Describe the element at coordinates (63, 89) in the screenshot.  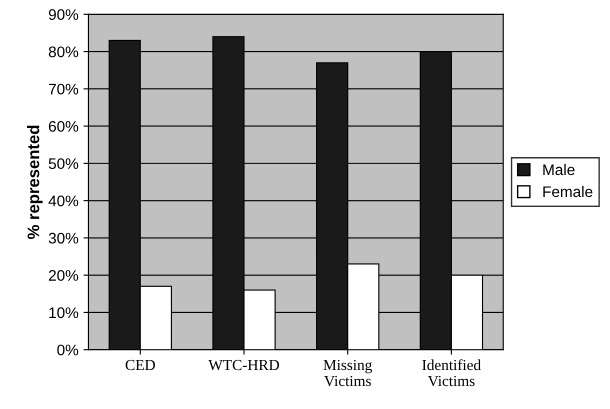
I see `y-tick-label: 70%` at that location.